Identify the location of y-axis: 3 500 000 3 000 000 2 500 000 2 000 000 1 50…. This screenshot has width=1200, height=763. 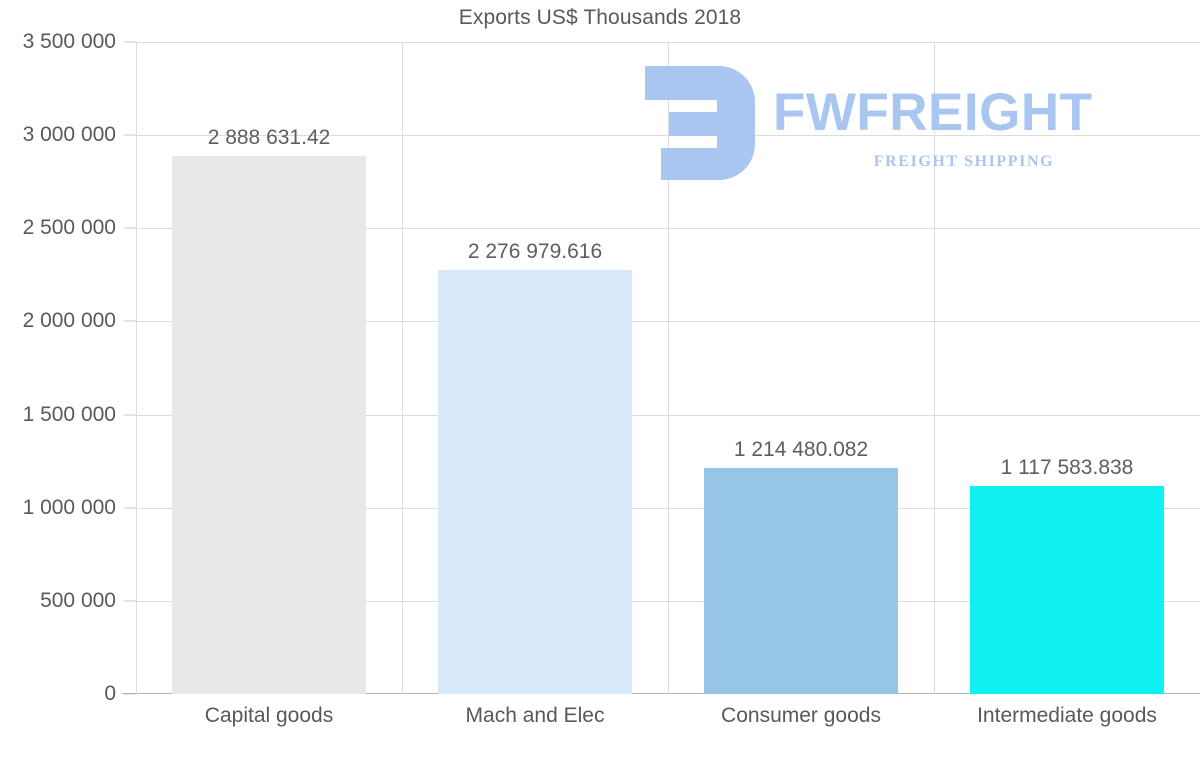
(68, 367).